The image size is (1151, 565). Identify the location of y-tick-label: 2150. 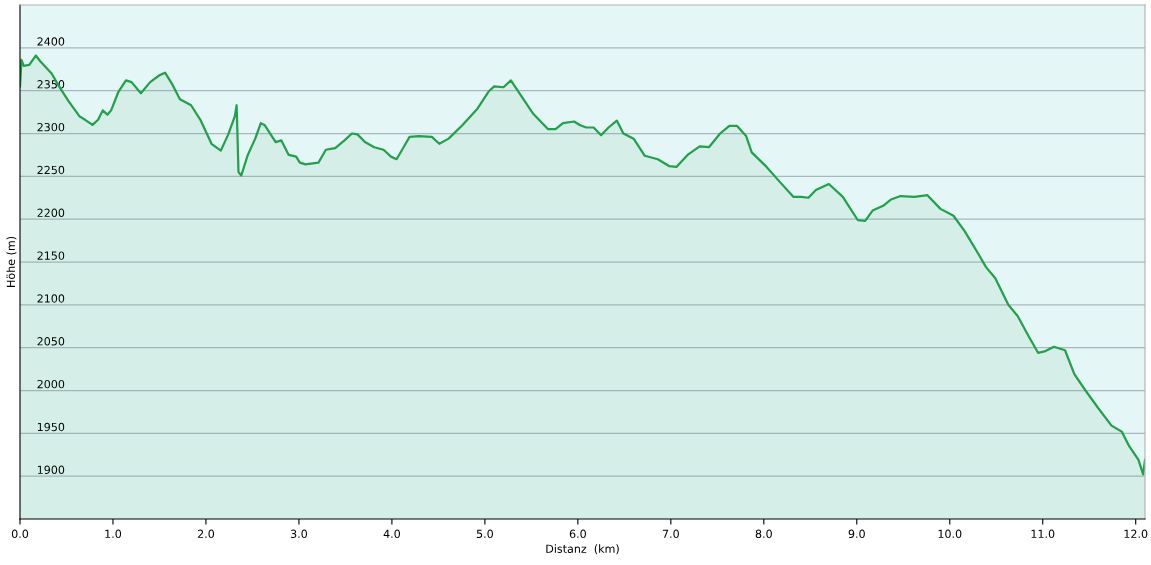
(51, 255).